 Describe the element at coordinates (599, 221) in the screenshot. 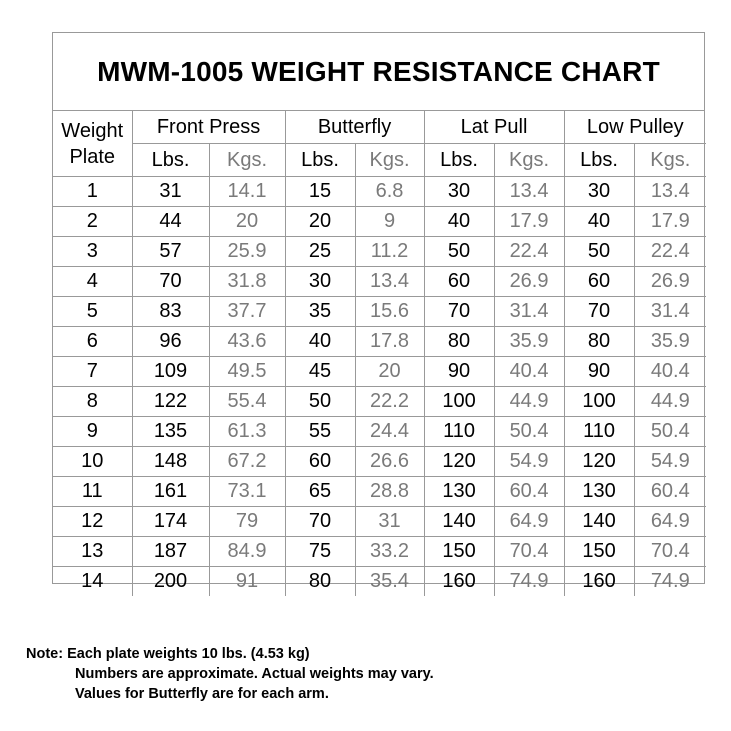

I see `low-pulley-lbs-cell: 40` at that location.